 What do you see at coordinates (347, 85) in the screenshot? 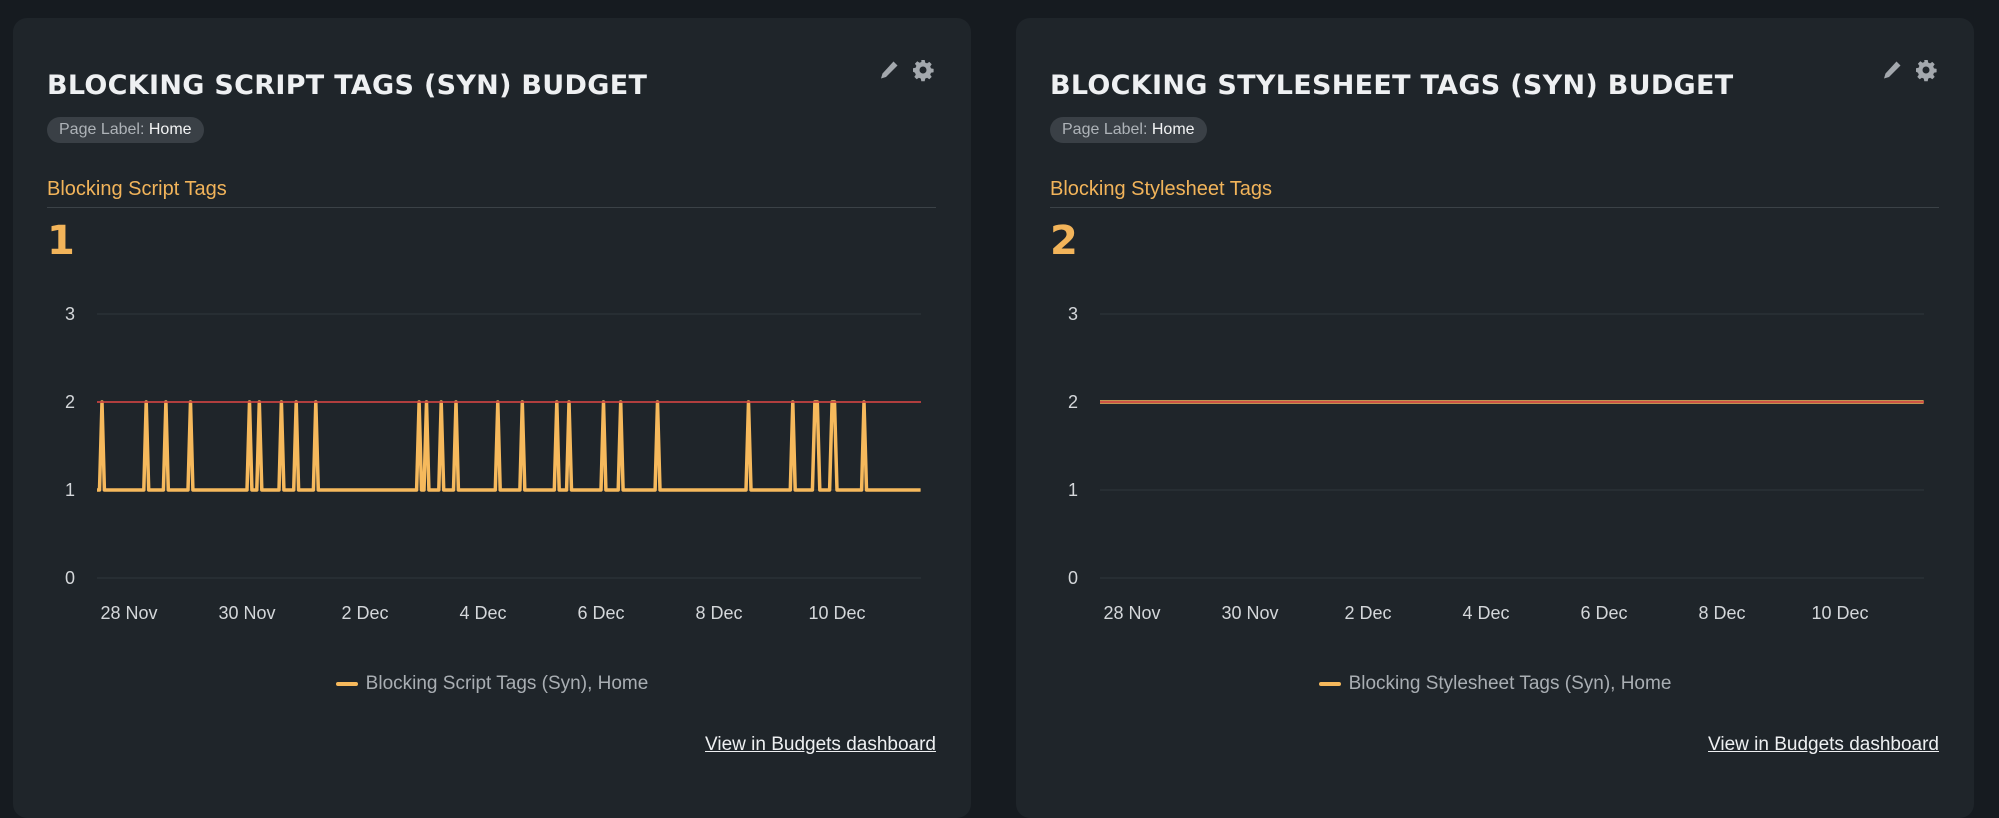
I see `card-title: BLOCKING SCRIPT TAGS (SYN) BUDGET` at bounding box center [347, 85].